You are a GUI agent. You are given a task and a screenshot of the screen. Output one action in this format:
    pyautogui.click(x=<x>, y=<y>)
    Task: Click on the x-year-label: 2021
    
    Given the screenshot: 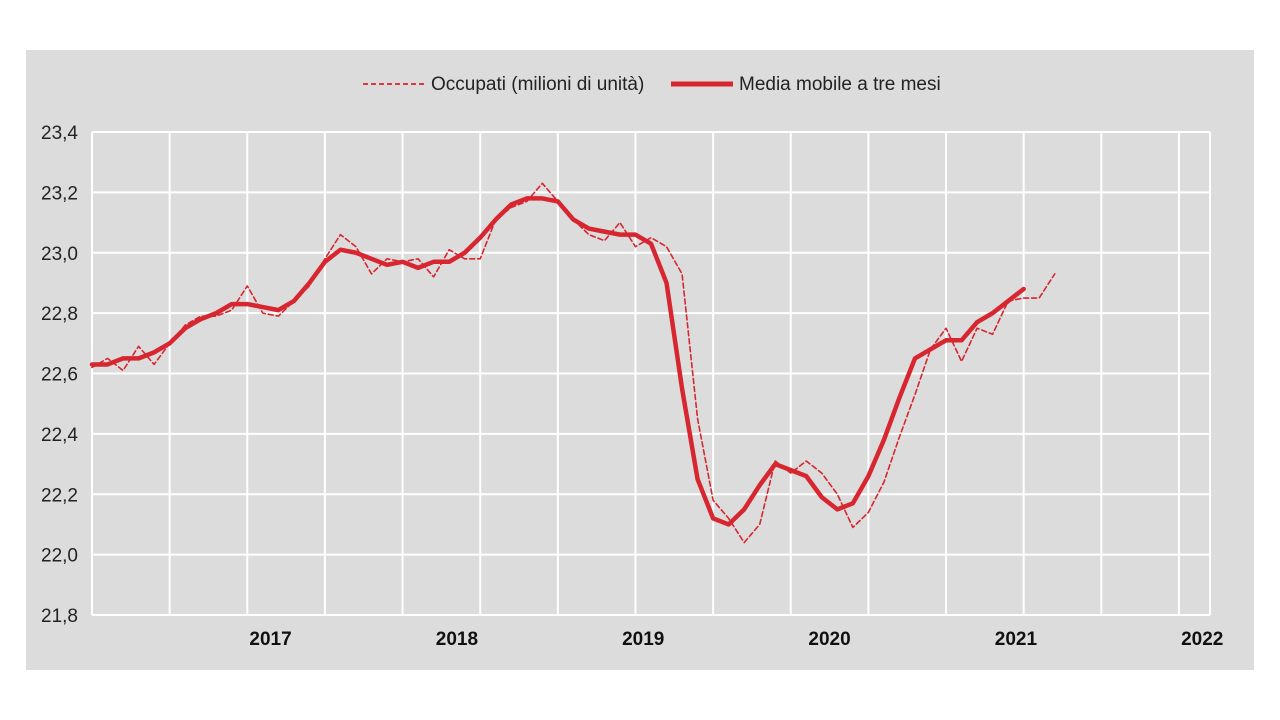 What is the action you would take?
    pyautogui.click(x=1016, y=639)
    